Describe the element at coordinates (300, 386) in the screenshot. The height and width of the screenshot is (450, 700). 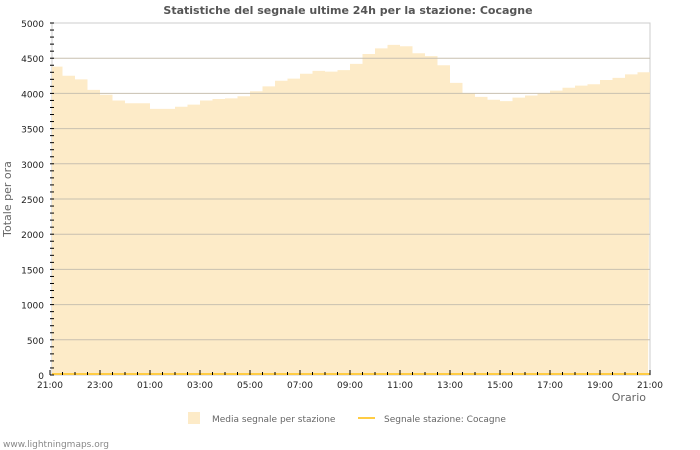
I see `x-tick-label: 07:00` at that location.